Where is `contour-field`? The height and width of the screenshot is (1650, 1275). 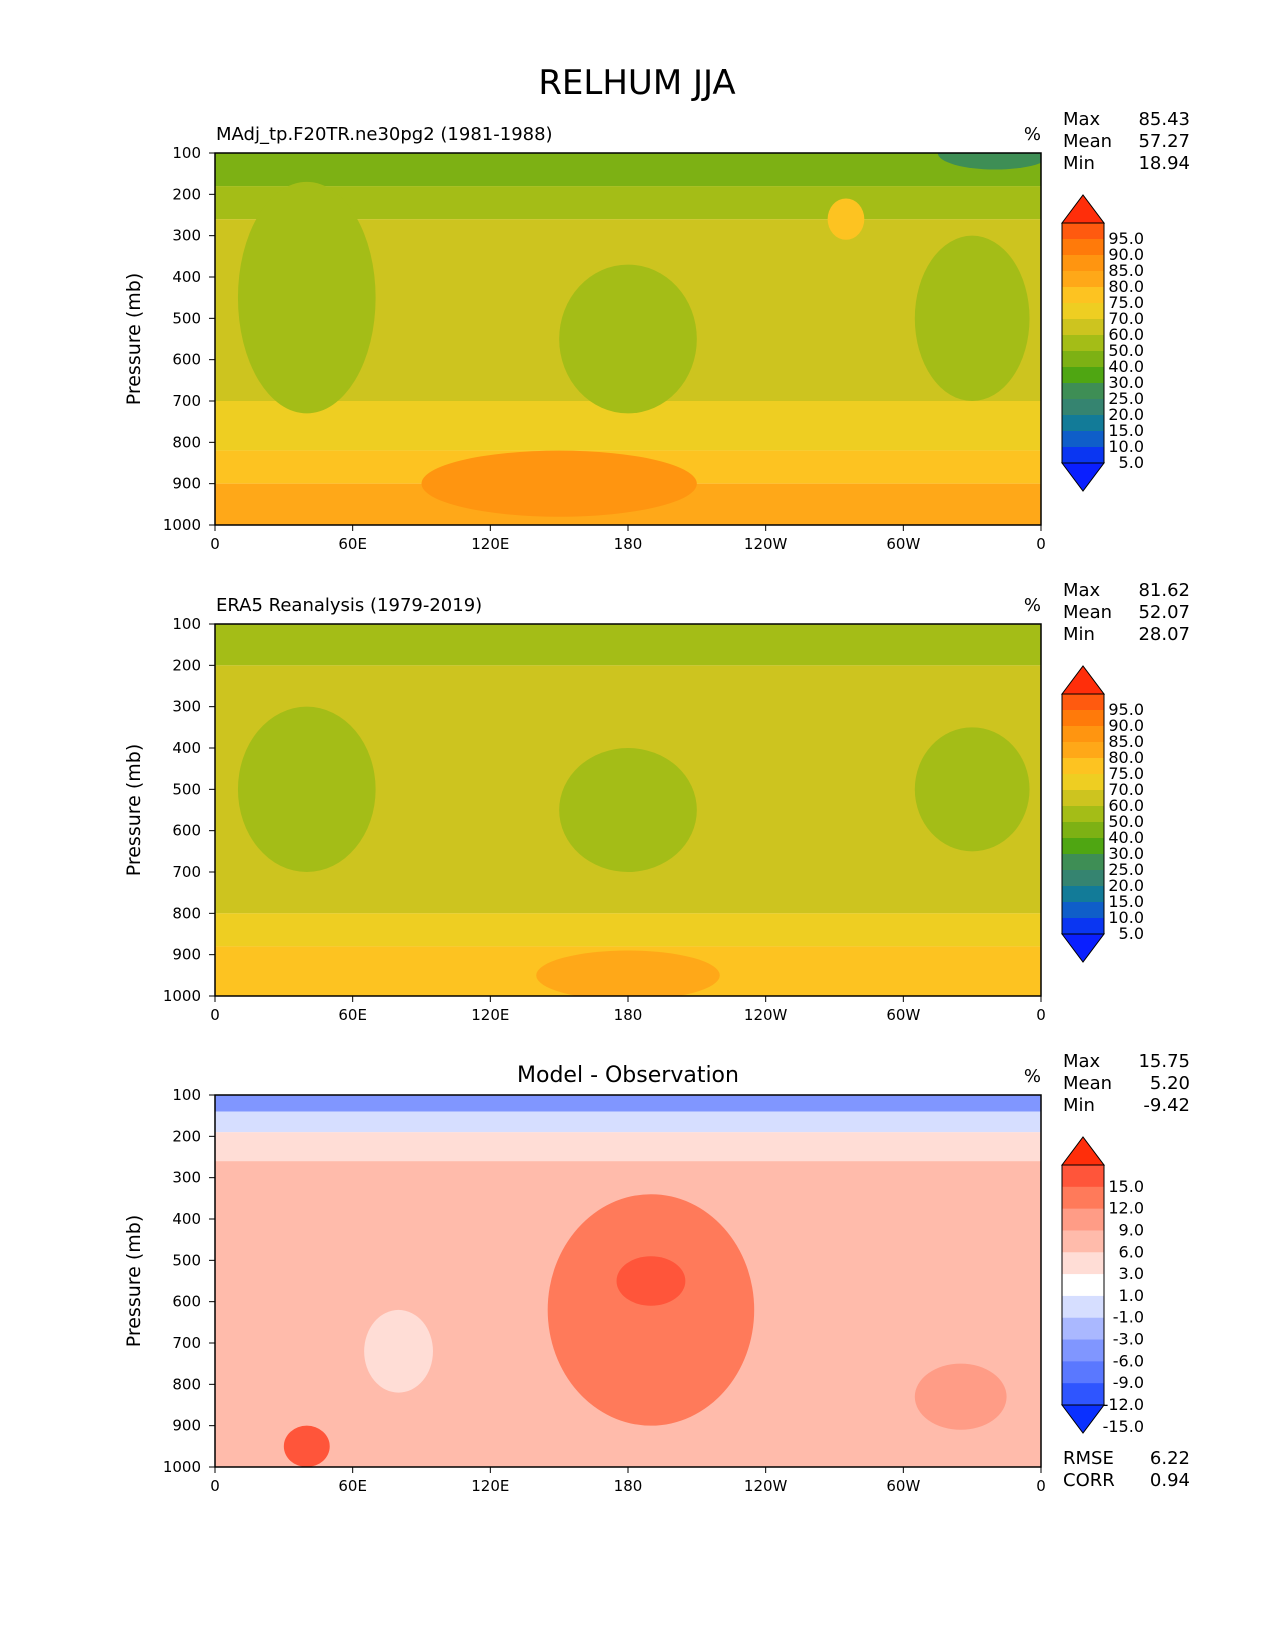 contour-field is located at coordinates (628, 339).